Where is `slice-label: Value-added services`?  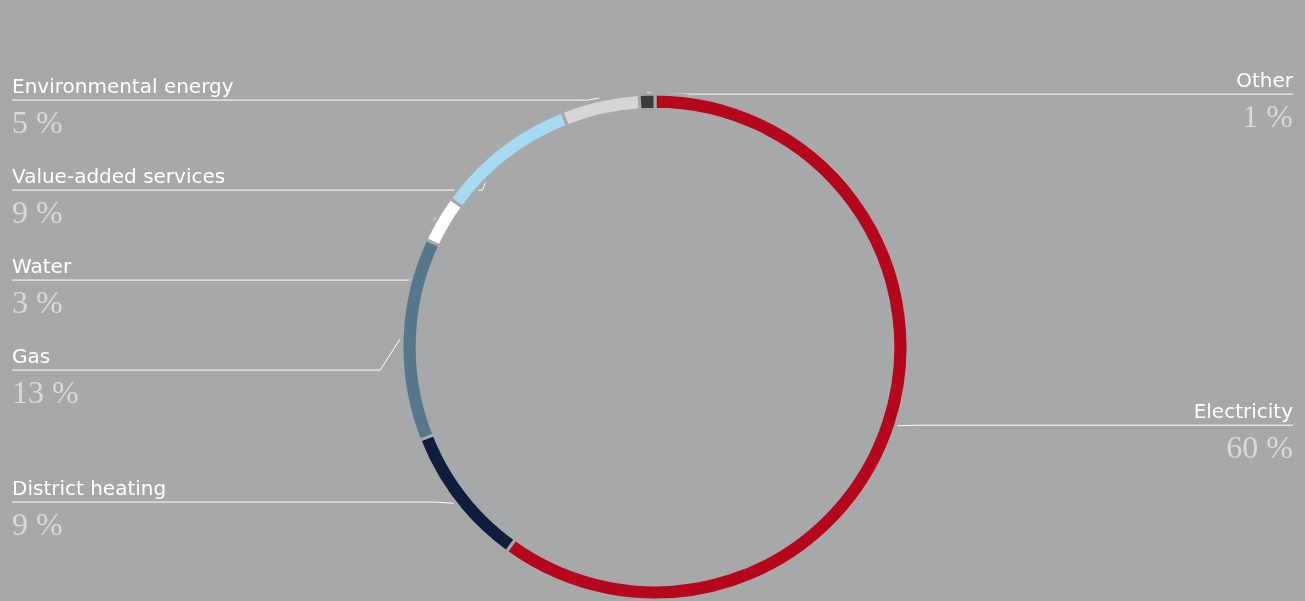
slice-label: Value-added services is located at coordinates (119, 176).